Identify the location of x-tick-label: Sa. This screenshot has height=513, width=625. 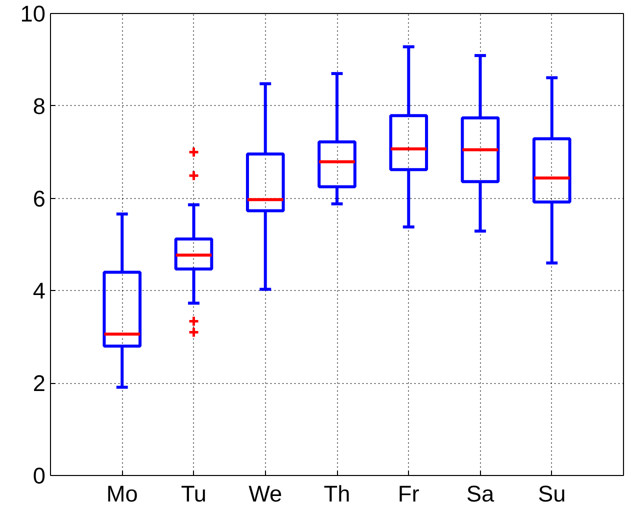
(480, 493).